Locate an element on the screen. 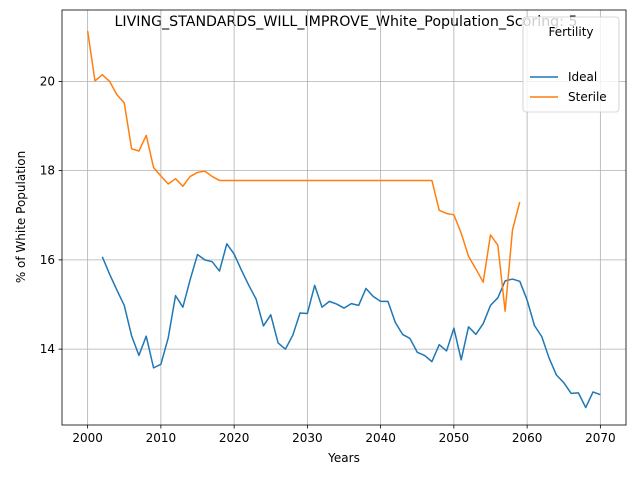 The width and height of the screenshot is (640, 480). y-tick-label: 18 is located at coordinates (47, 171).